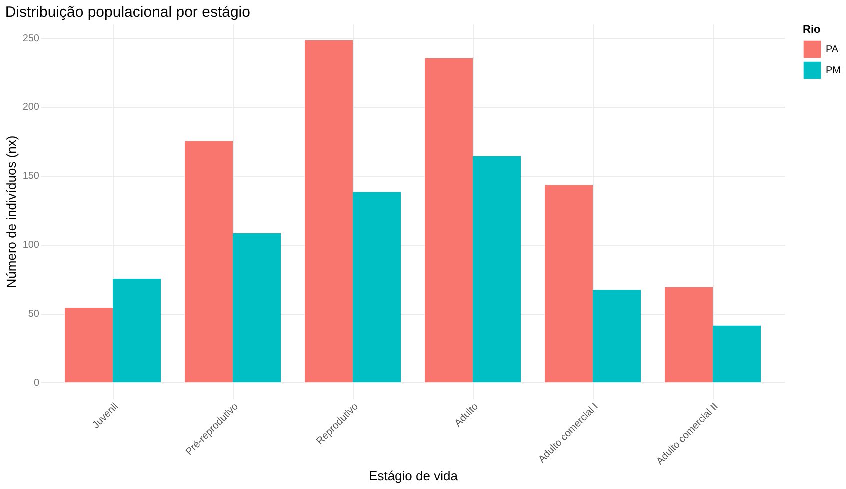  Describe the element at coordinates (31, 246) in the screenshot. I see `y-tick-label: 100` at that location.